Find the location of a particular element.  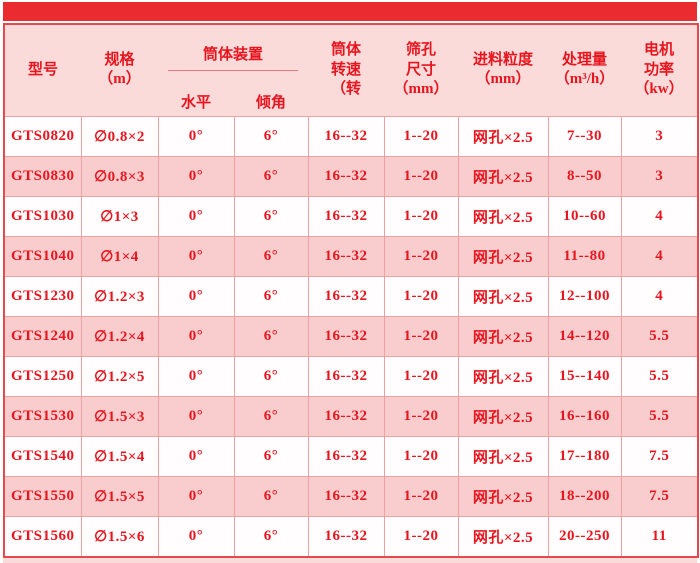

table-cell: 17--180 is located at coordinates (584, 456).